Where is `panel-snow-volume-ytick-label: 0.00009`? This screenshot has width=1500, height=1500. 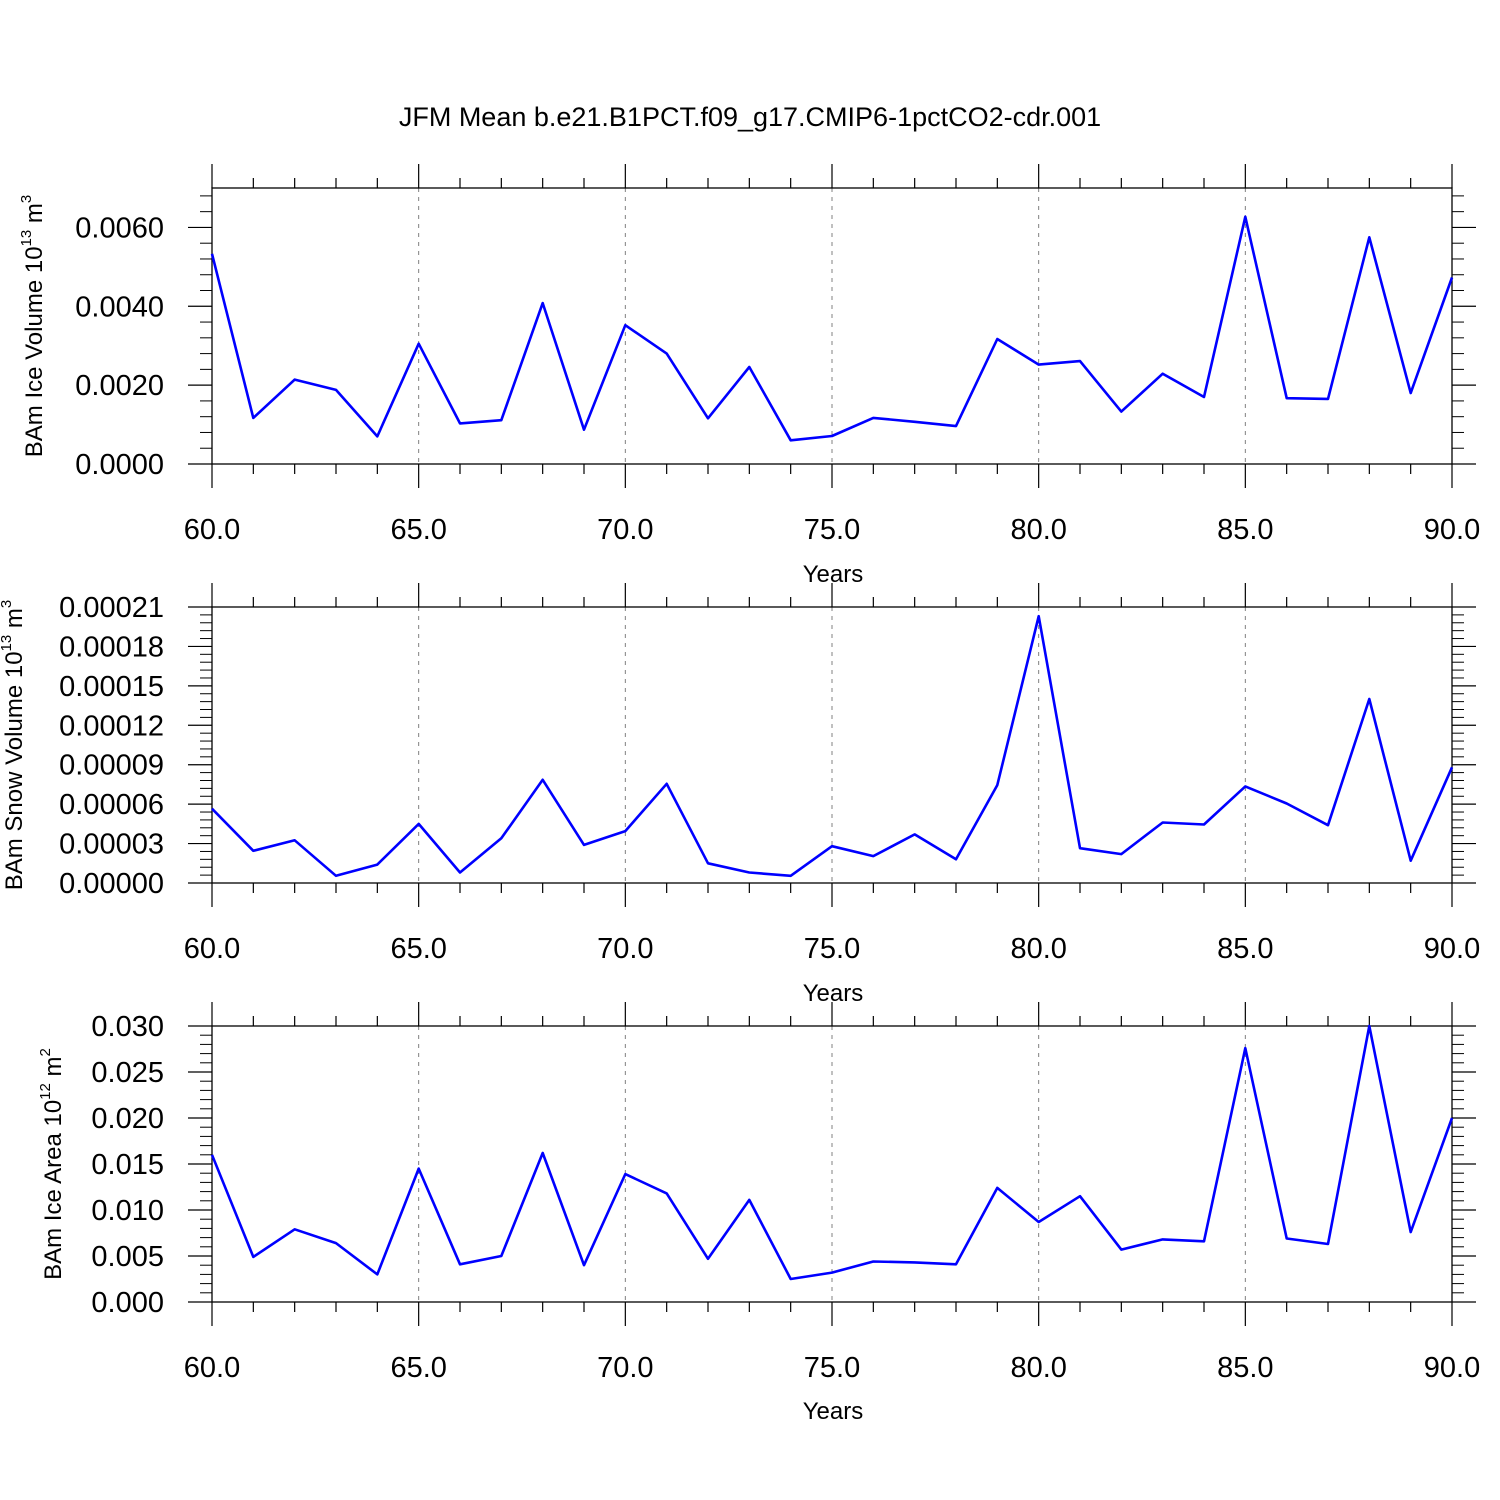
panel-snow-volume-ytick-label: 0.00009 is located at coordinates (111, 766).